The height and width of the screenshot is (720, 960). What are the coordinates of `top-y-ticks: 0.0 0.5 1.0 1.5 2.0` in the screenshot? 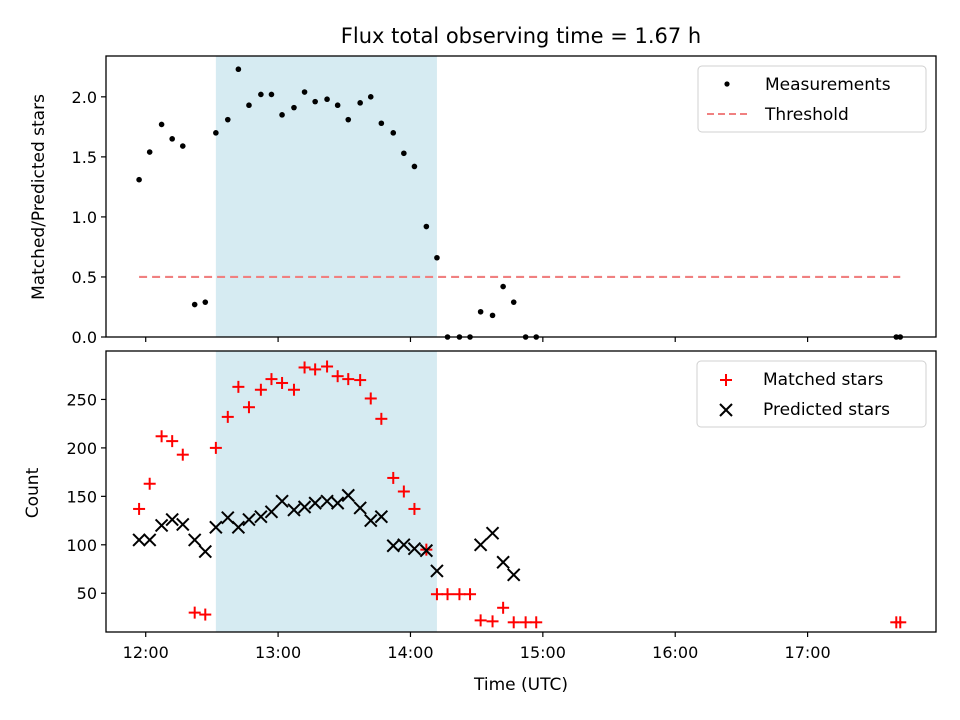 It's located at (89, 217).